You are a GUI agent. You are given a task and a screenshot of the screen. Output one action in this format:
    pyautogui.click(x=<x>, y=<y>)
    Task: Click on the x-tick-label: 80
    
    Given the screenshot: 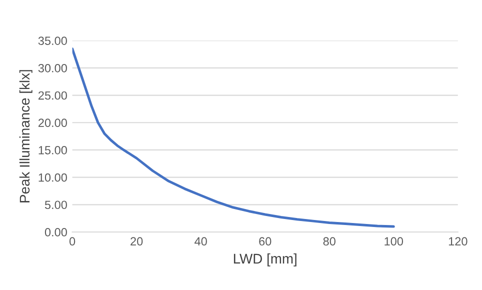 What is the action you would take?
    pyautogui.click(x=329, y=241)
    